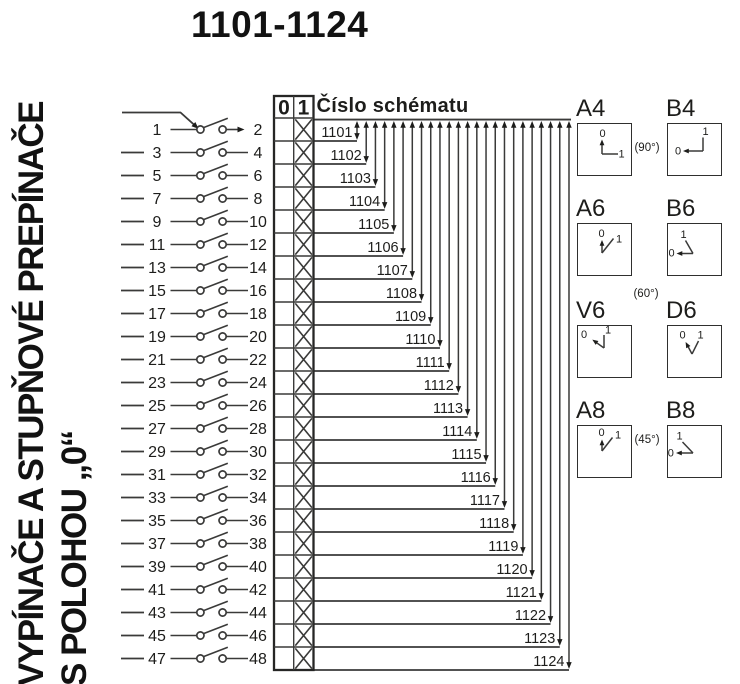 The image size is (740, 684). Describe the element at coordinates (521, 593) in the screenshot. I see `schema-number-label: 1121` at that location.